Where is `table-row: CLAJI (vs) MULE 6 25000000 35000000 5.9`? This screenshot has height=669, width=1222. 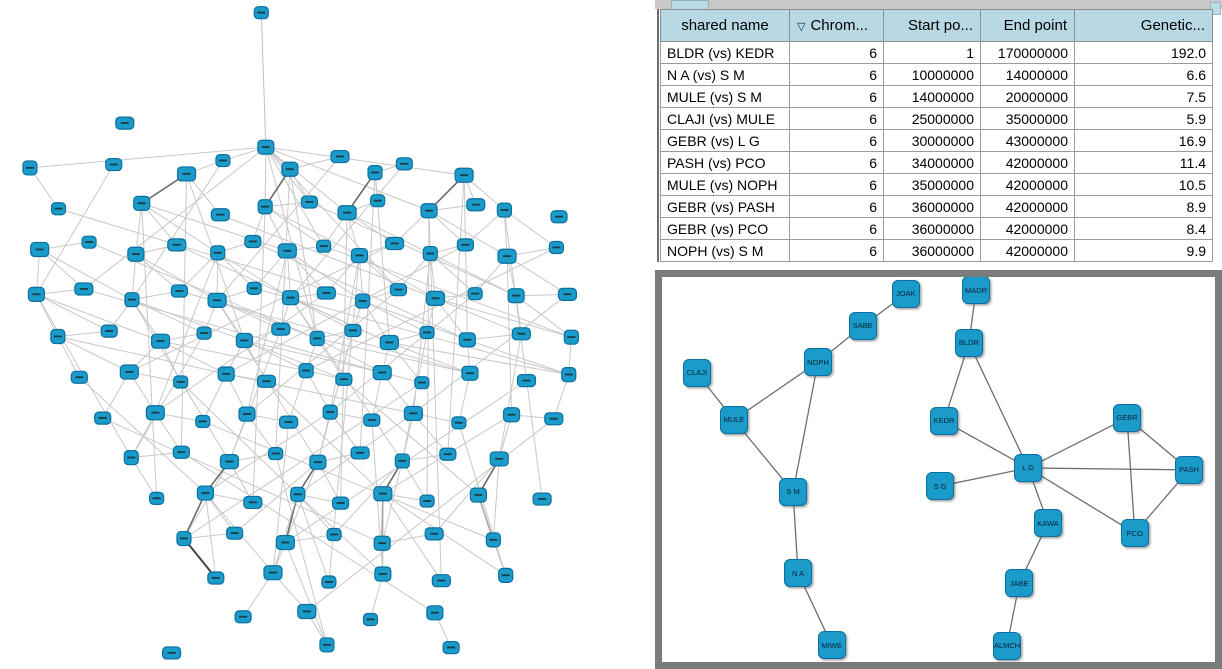
table-row: CLAJI (vs) MULE 6 25000000 35000000 5.9 is located at coordinates (936, 118).